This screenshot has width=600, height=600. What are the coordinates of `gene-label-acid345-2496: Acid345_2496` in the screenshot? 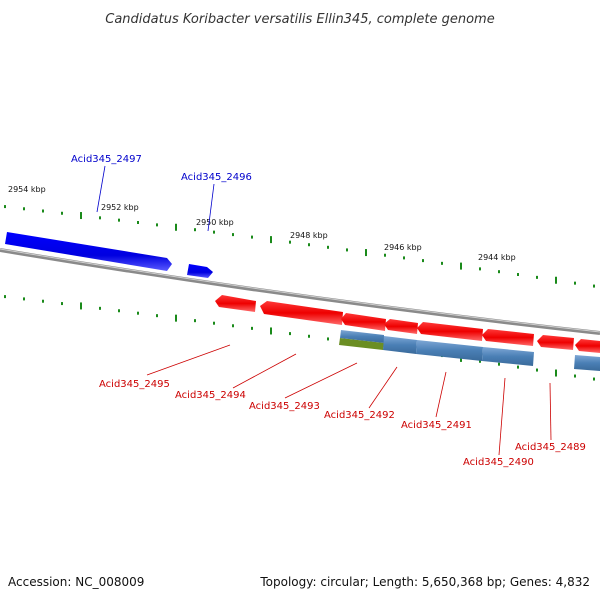 It's located at (216, 177).